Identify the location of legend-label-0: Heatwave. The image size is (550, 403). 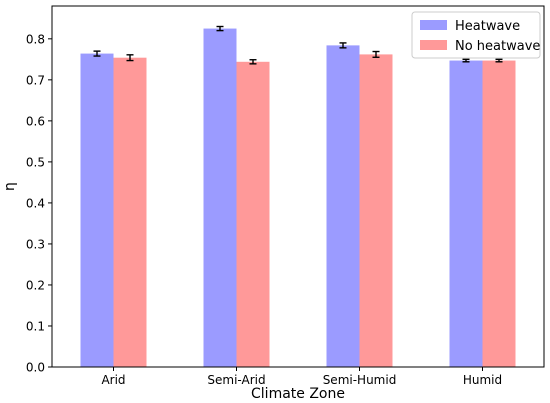
(487, 26).